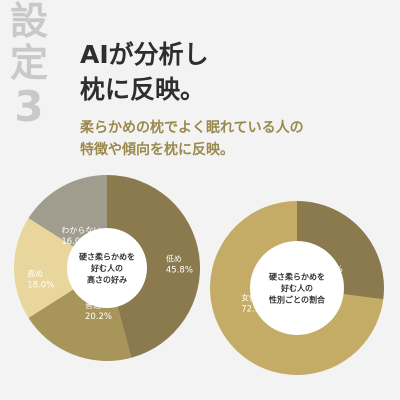  What do you see at coordinates (329, 270) in the screenshot?
I see `slice-value-2-1: 27.1%` at bounding box center [329, 270].